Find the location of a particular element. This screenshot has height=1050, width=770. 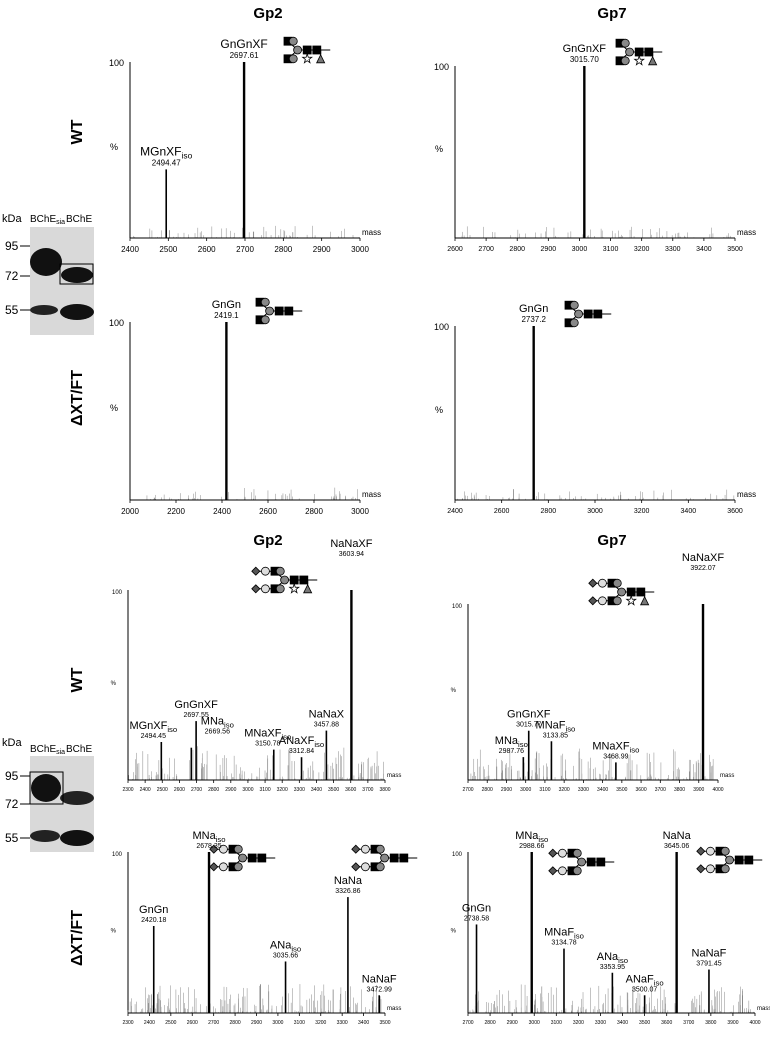

peak-mass-label: 2988.66 is located at coordinates (531, 846).